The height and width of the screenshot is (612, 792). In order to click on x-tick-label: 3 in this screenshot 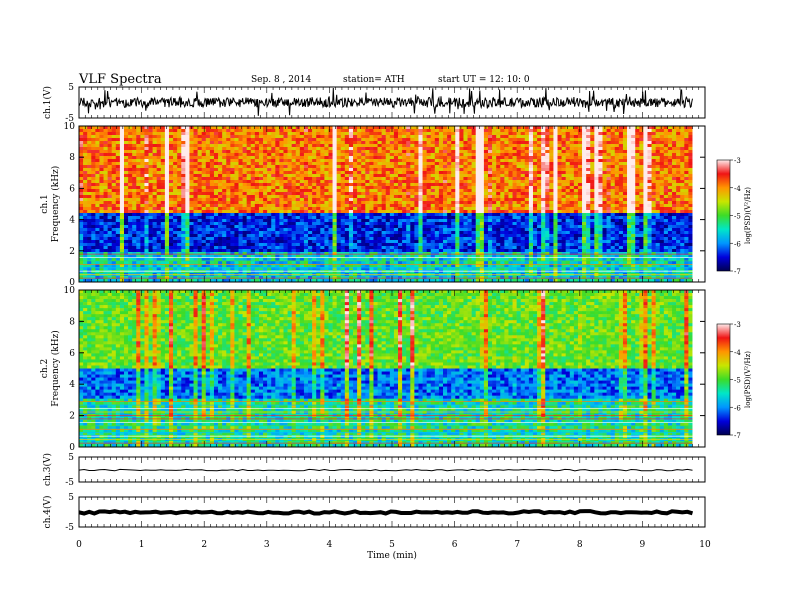, I will do `click(267, 545)`.